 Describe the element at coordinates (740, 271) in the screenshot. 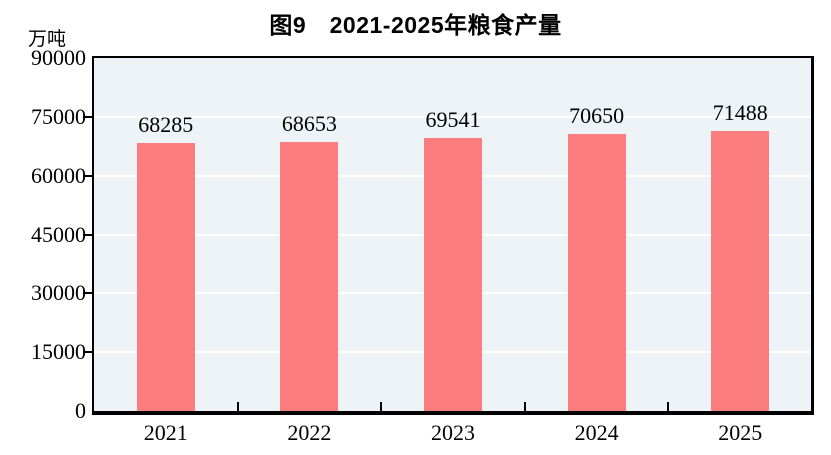

I see `bar-2025` at that location.